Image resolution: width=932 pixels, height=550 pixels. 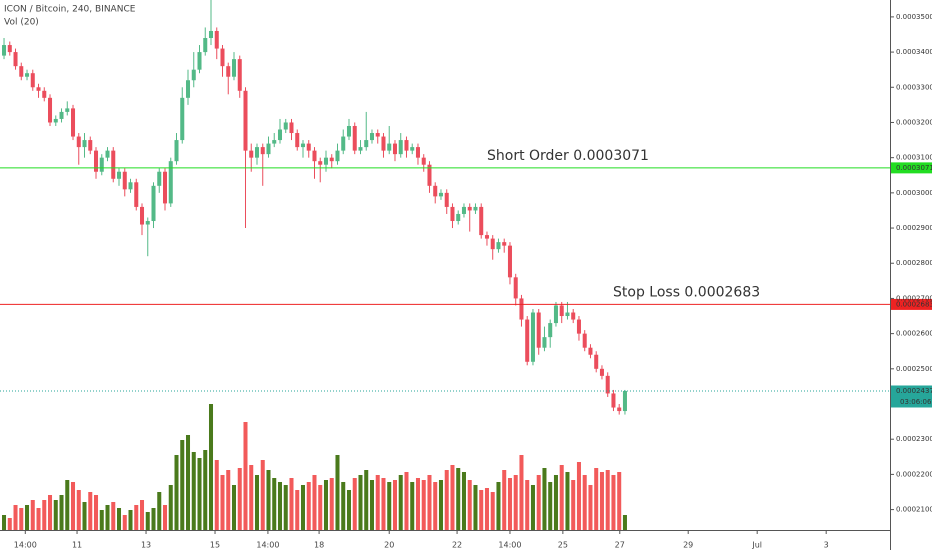 I want to click on x-tick-label: 27, so click(x=620, y=545).